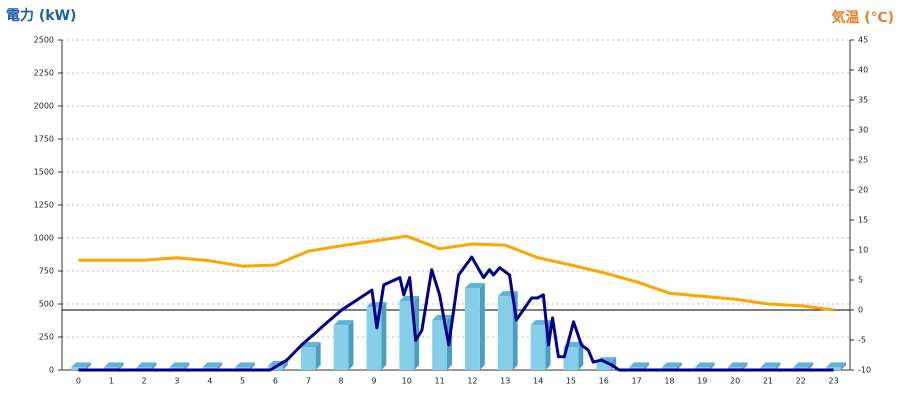 The height and width of the screenshot is (404, 900). What do you see at coordinates (863, 160) in the screenshot?
I see `y2-tick-label: 25` at bounding box center [863, 160].